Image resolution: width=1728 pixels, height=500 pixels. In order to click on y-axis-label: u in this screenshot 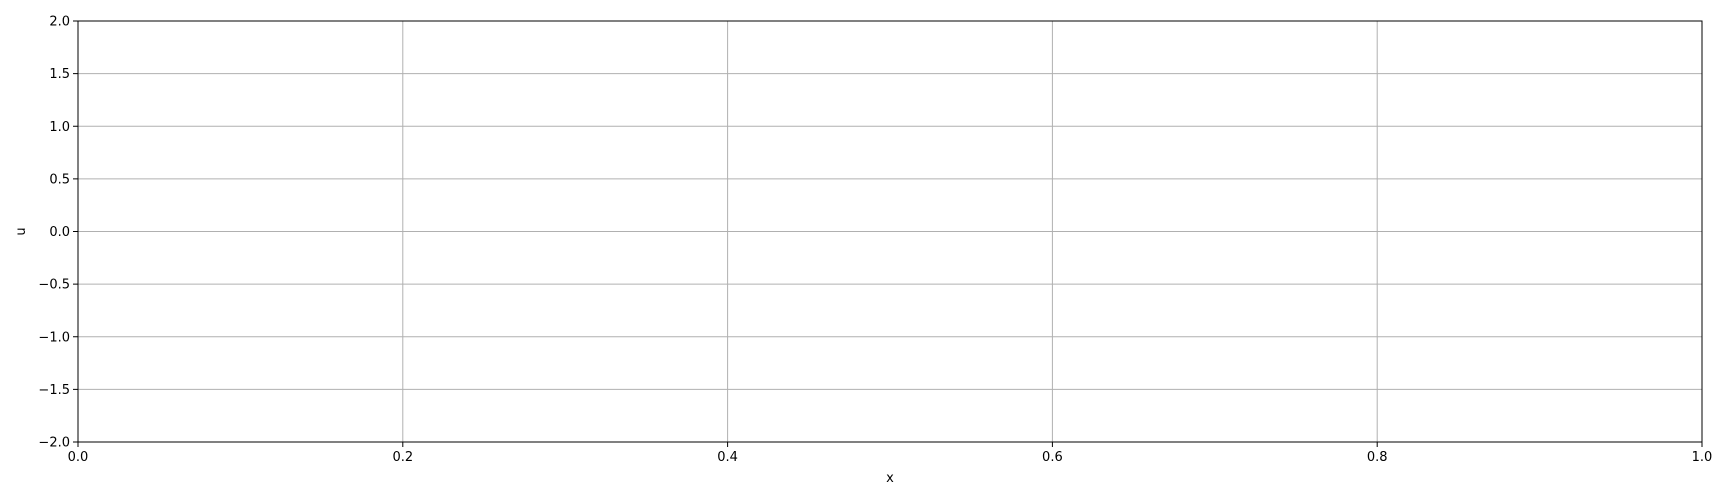, I will do `click(21, 231)`.